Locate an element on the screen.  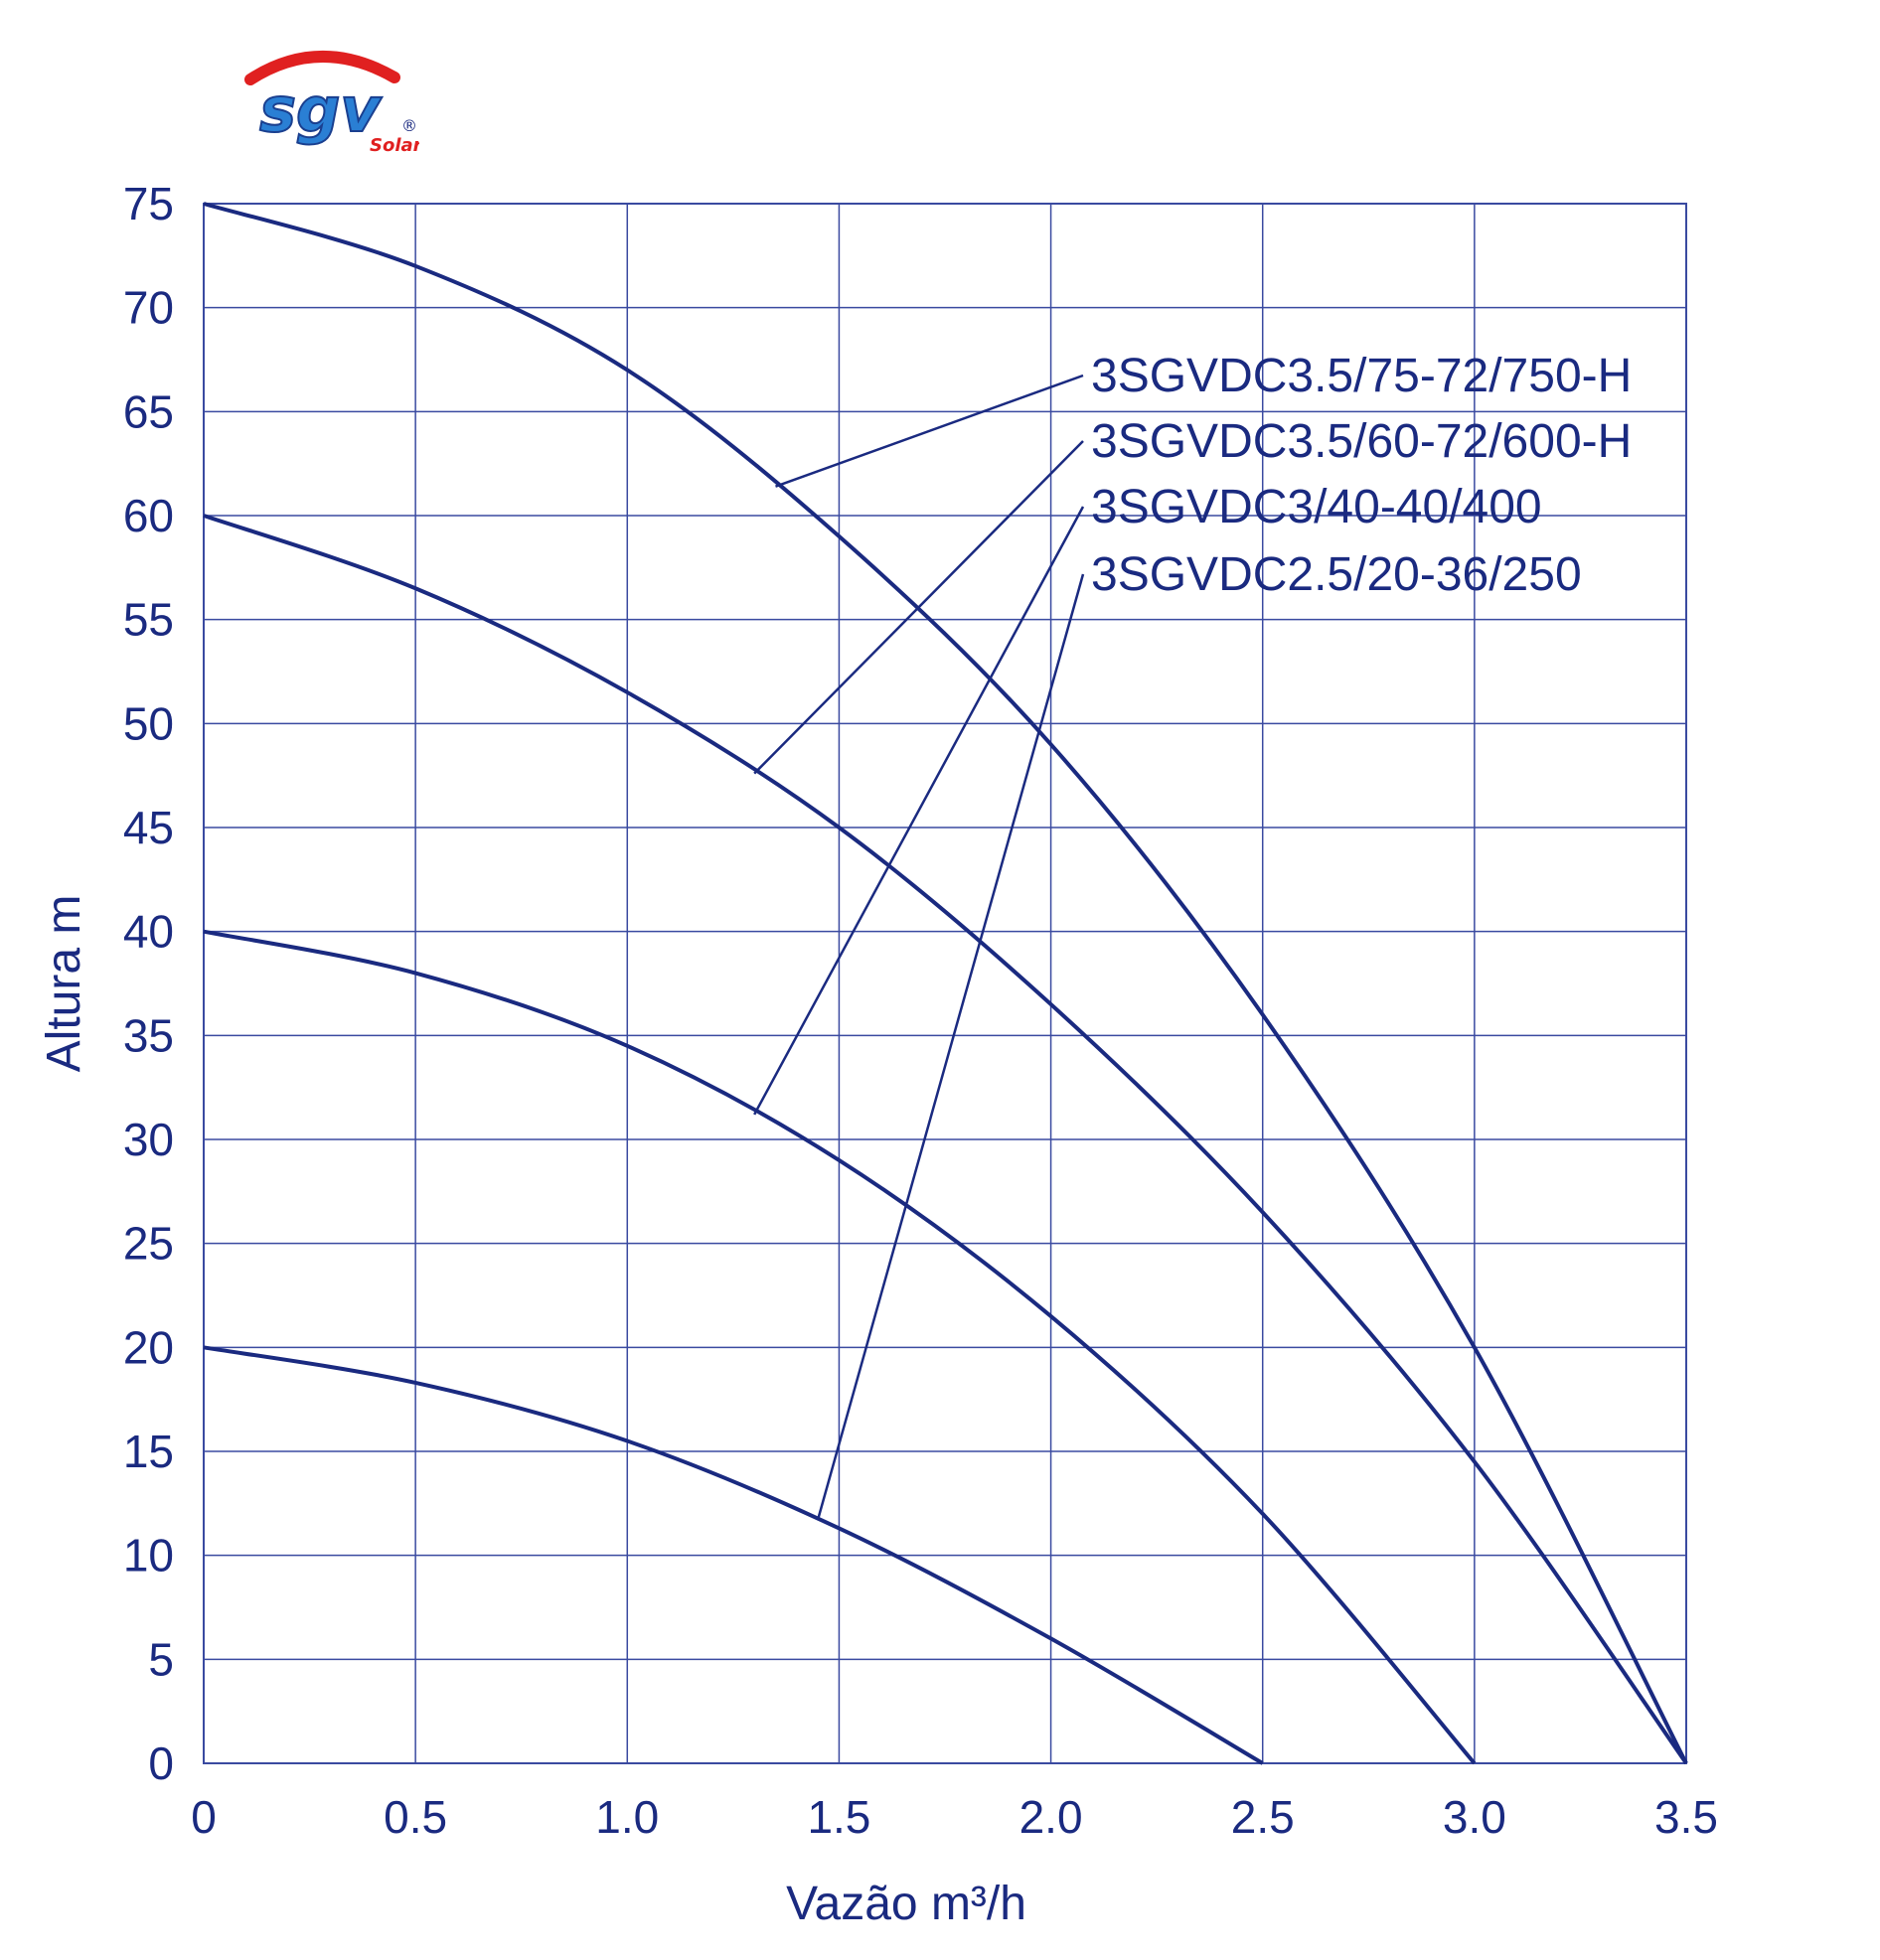
y-tick-label: 55 is located at coordinates (148, 620).